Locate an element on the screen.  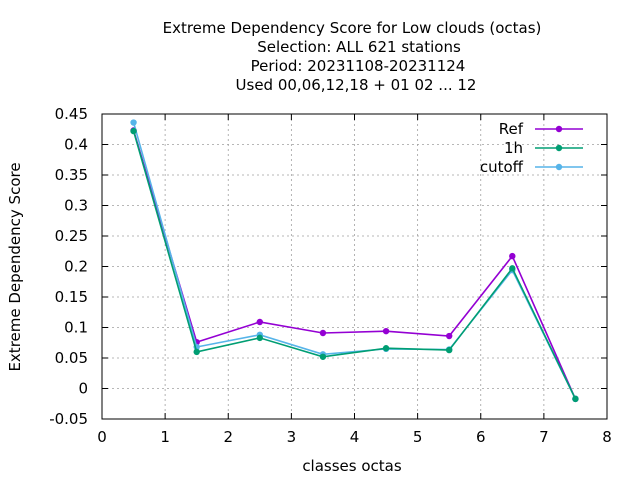
y-tick-label: 0.25 is located at coordinates (71, 236).